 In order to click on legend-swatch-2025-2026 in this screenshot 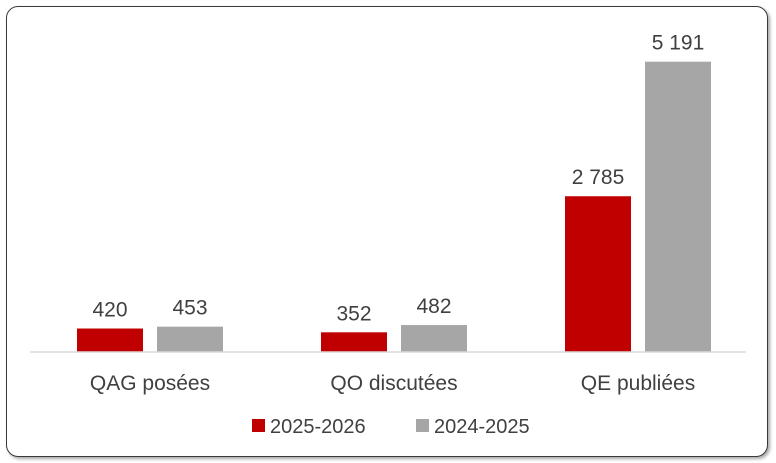, I will do `click(258, 425)`.